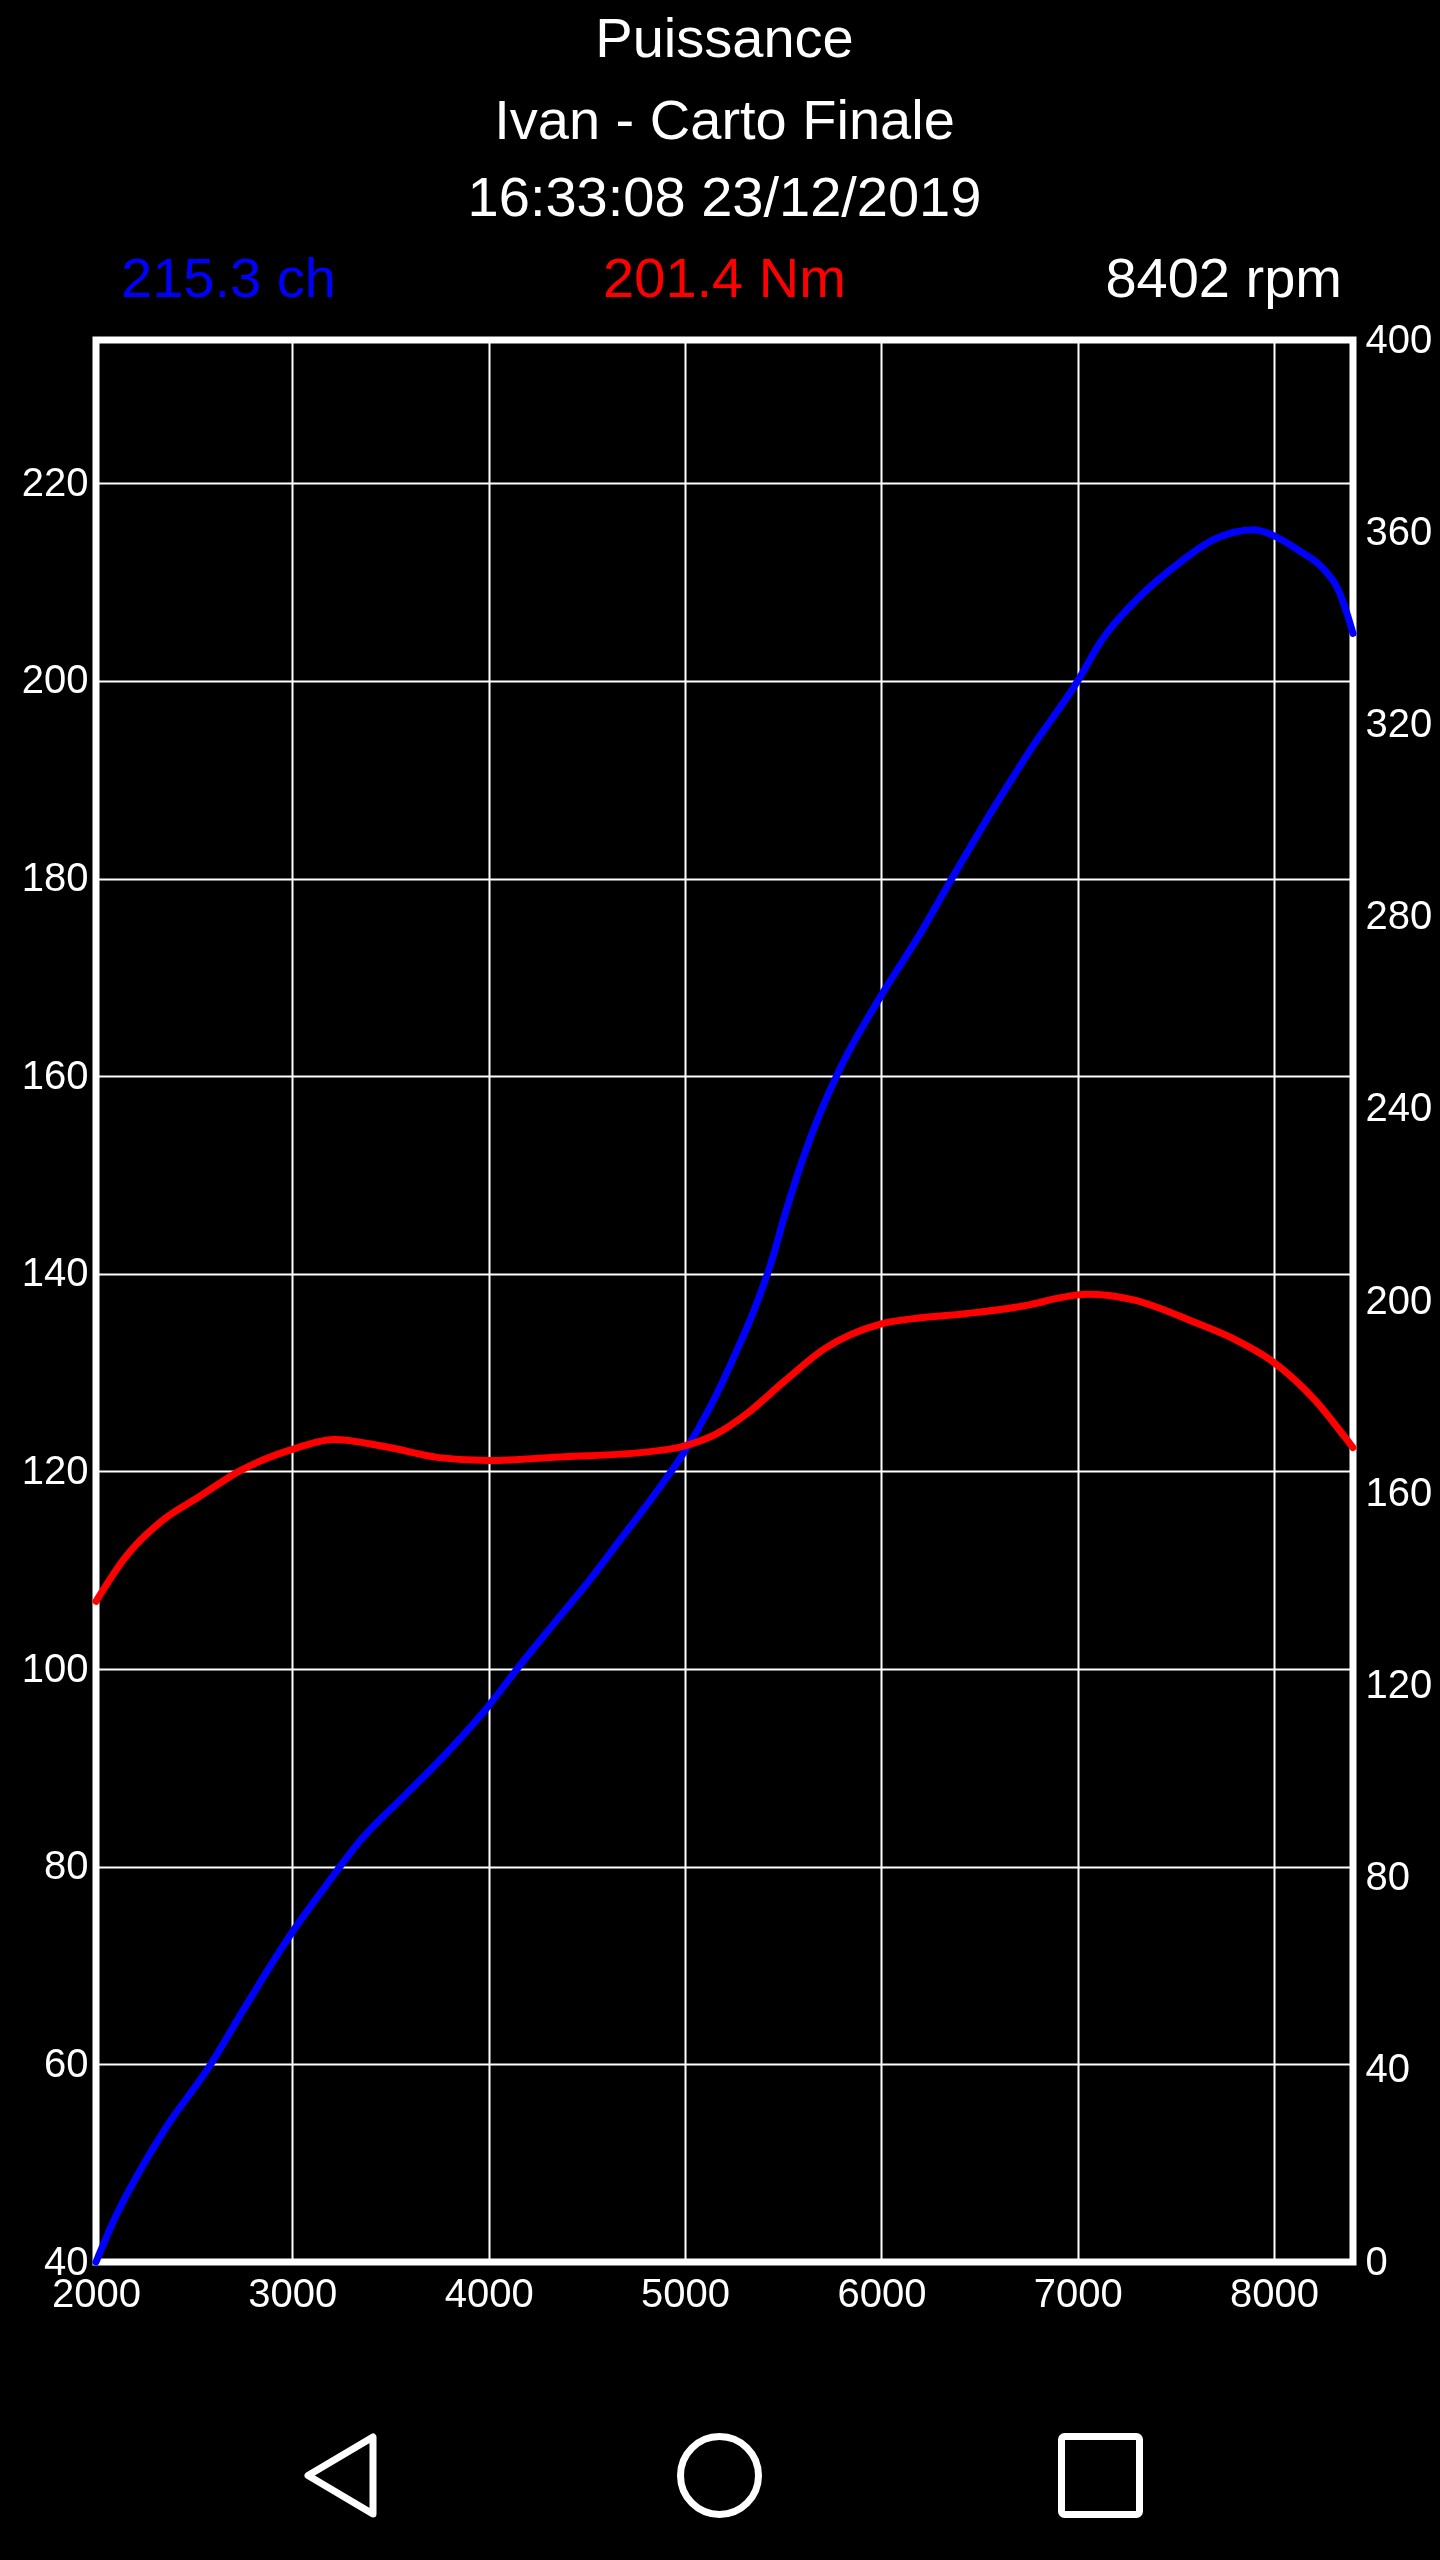 The height and width of the screenshot is (2560, 1440). What do you see at coordinates (724, 119) in the screenshot?
I see `chart-subtitle: Ivan - Carto Finale` at bounding box center [724, 119].